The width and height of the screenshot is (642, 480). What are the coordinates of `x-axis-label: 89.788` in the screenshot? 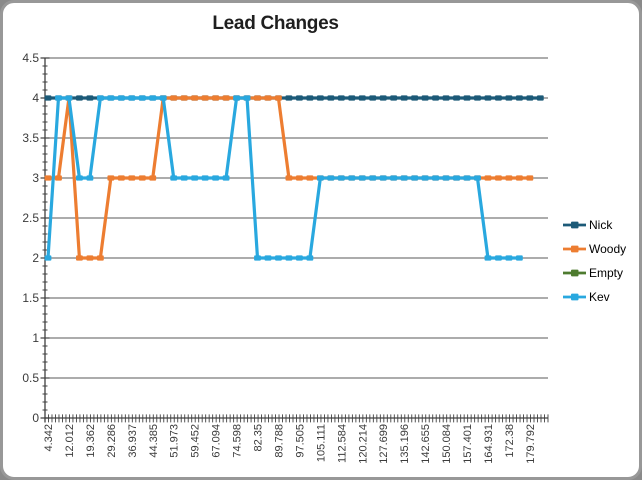 It's located at (279, 441).